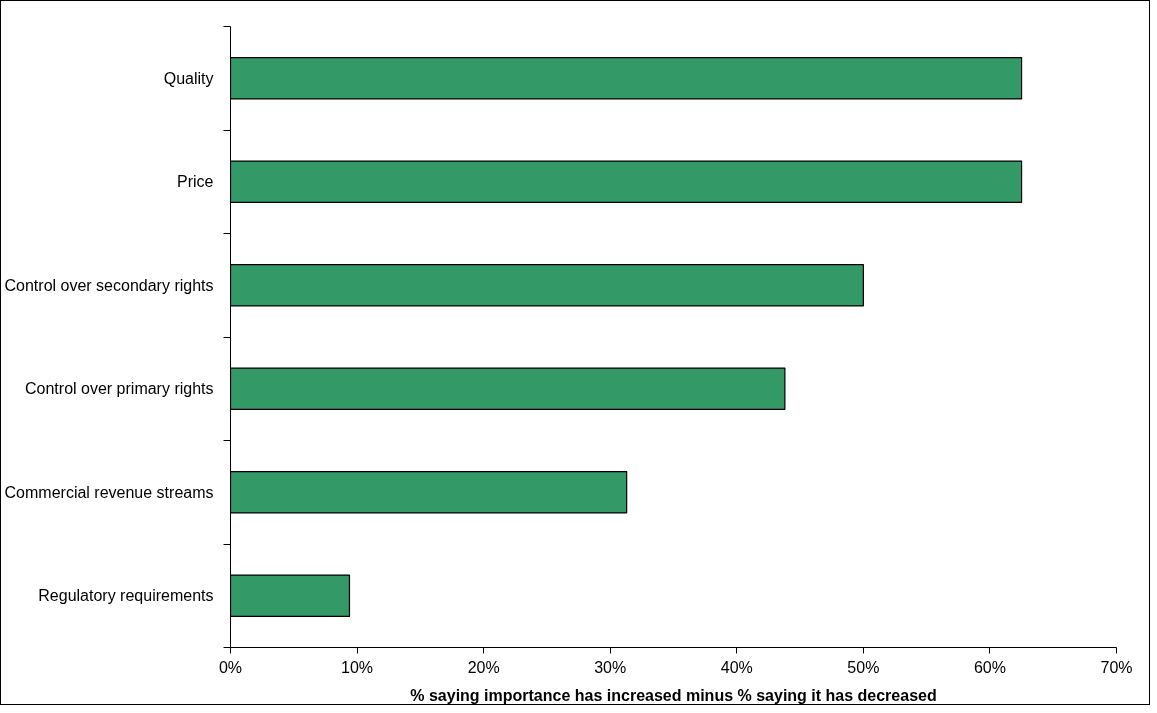 The height and width of the screenshot is (713, 1157). What do you see at coordinates (1116, 667) in the screenshot?
I see `x-tick-label: 70%` at bounding box center [1116, 667].